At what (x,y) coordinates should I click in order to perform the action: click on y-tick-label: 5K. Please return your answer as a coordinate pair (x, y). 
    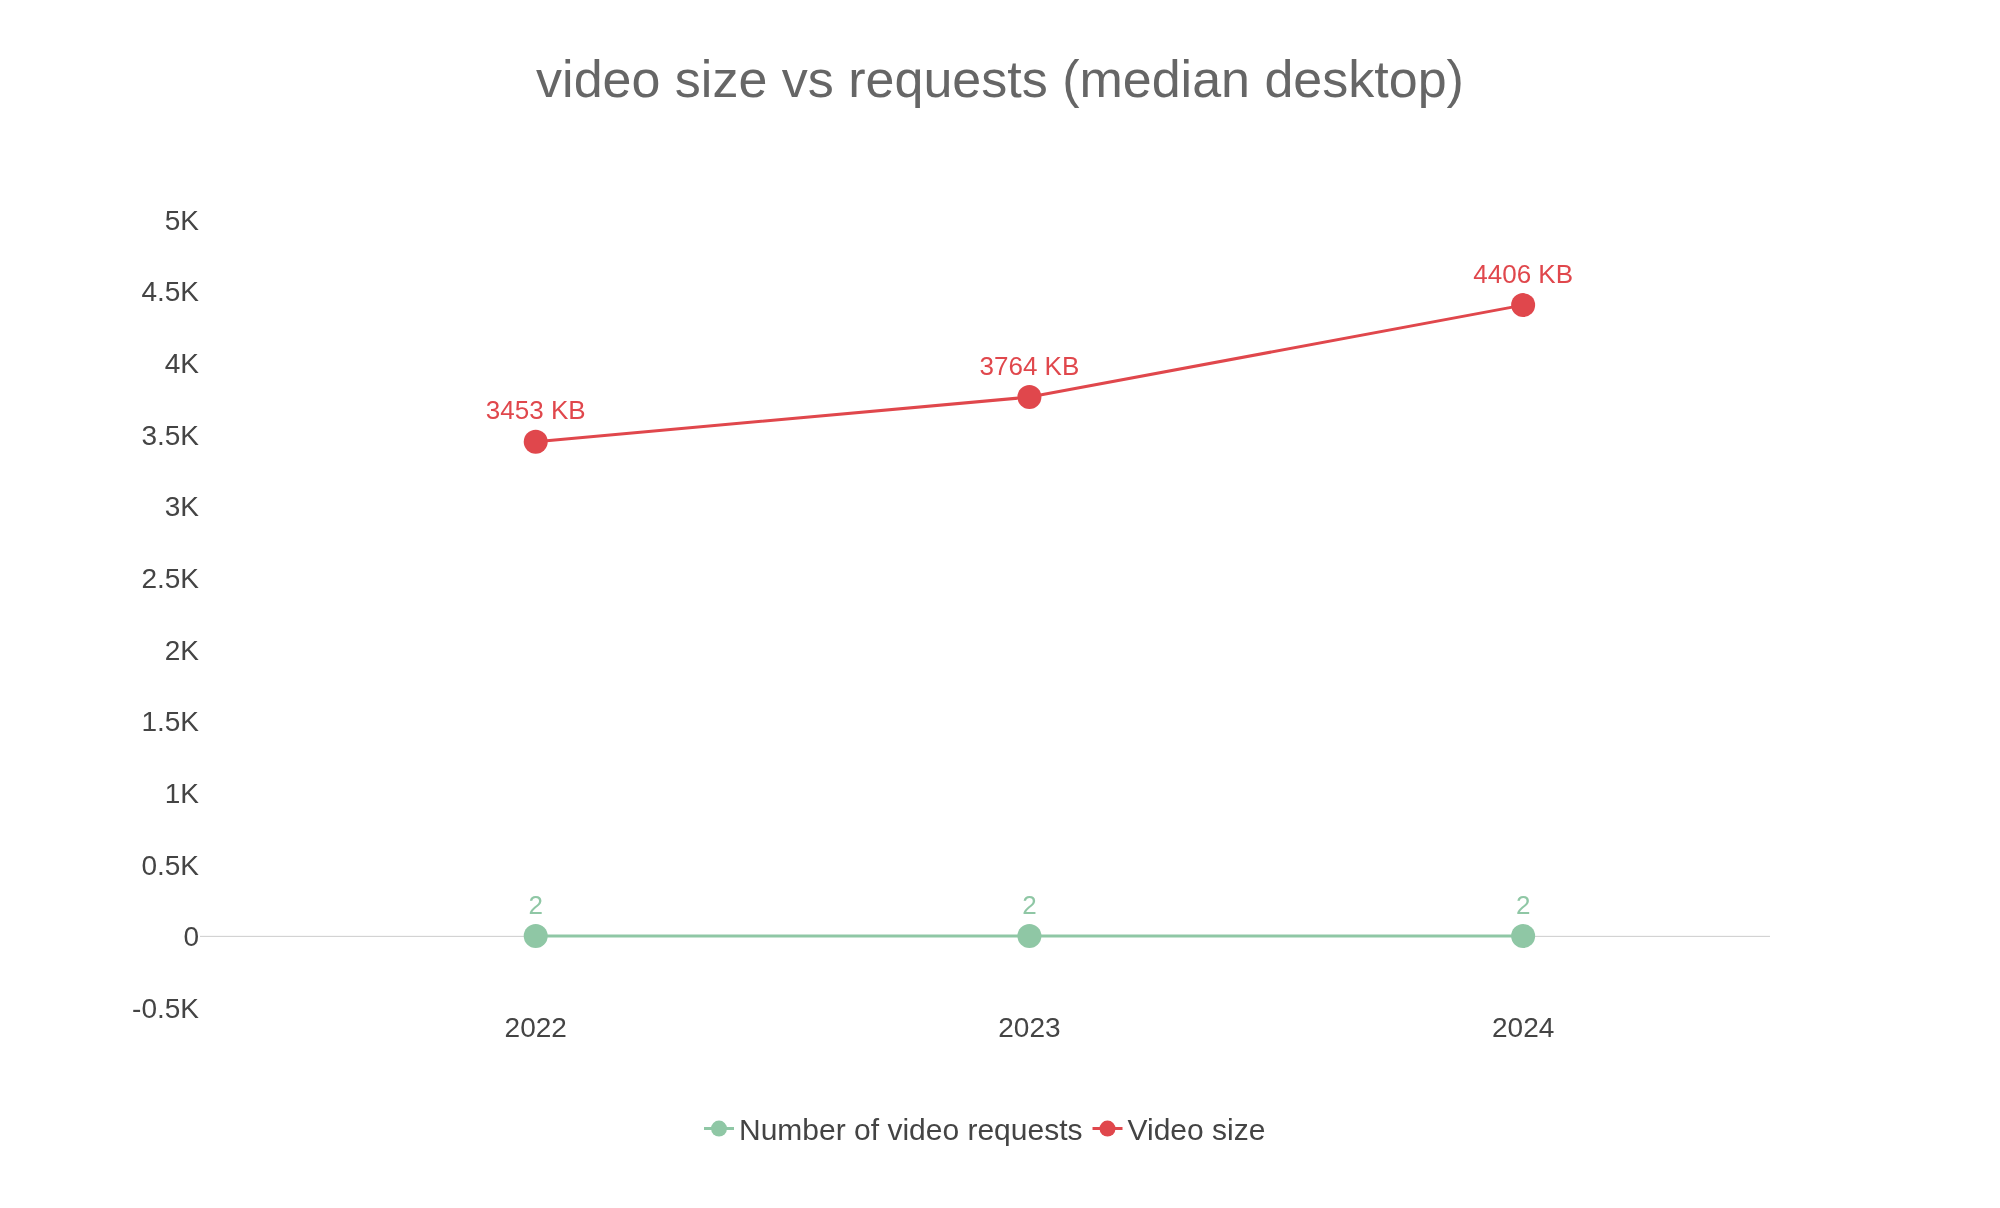
    Looking at the image, I should click on (182, 220).